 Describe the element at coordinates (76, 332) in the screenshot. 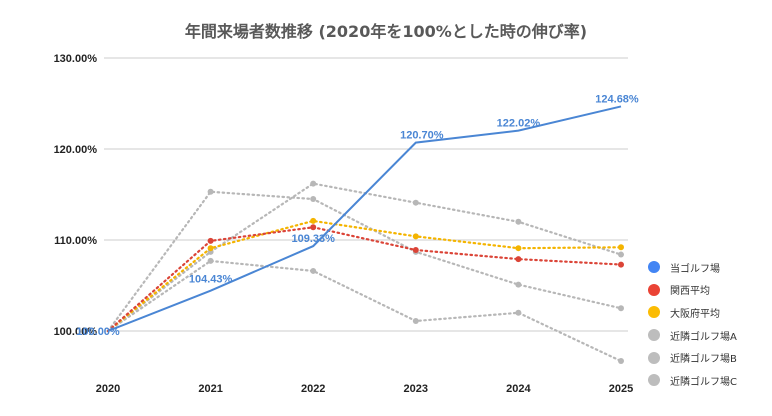

I see `y-tick-label: 100.00%` at that location.